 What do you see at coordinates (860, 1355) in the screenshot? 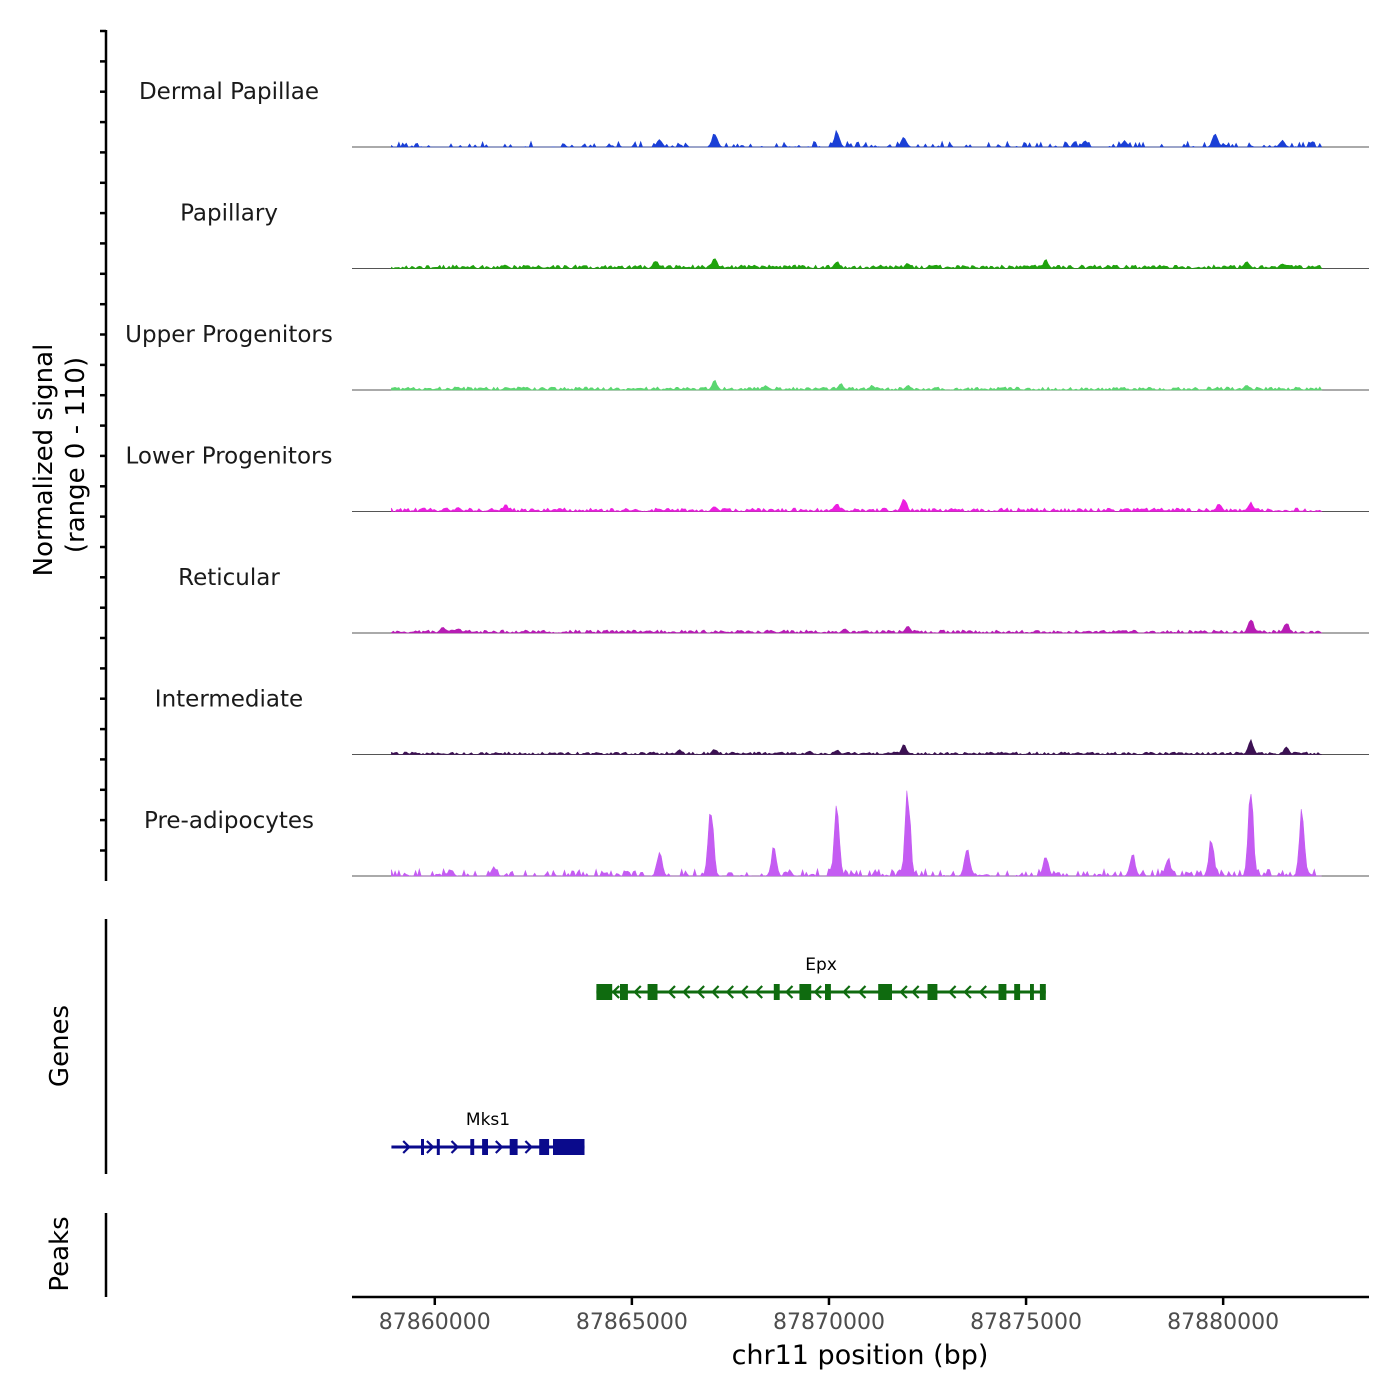
I see `x-axis-title: chr11 position (bp)` at bounding box center [860, 1355].